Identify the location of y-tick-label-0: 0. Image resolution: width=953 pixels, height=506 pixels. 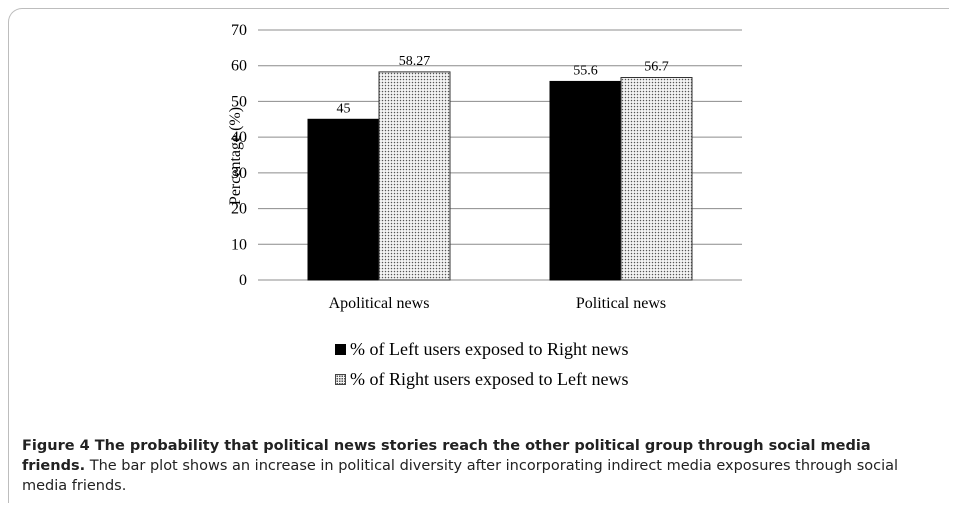
(243, 280).